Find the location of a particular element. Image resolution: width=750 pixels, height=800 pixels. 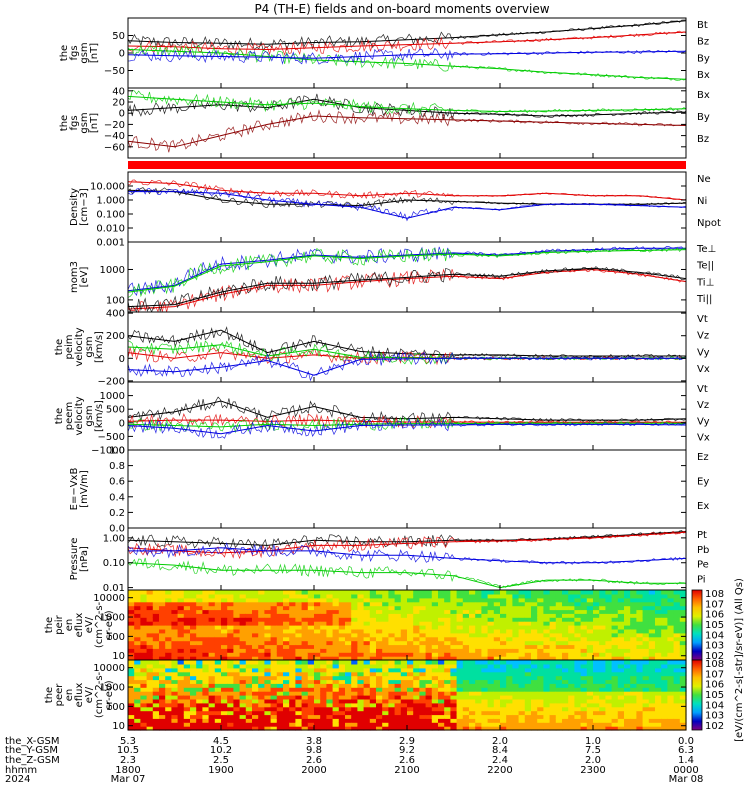

legend-item: Vz is located at coordinates (703, 405).